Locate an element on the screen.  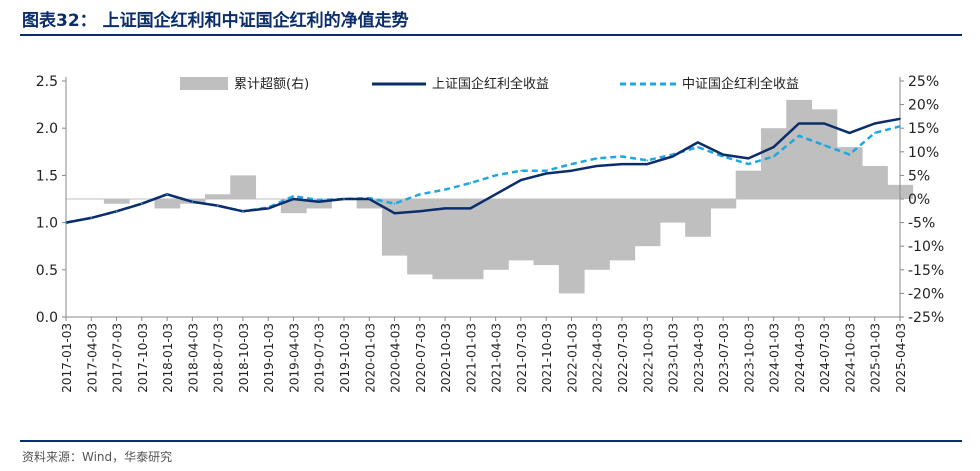
x-tick-label: 2018-10-03 is located at coordinates (244, 358).